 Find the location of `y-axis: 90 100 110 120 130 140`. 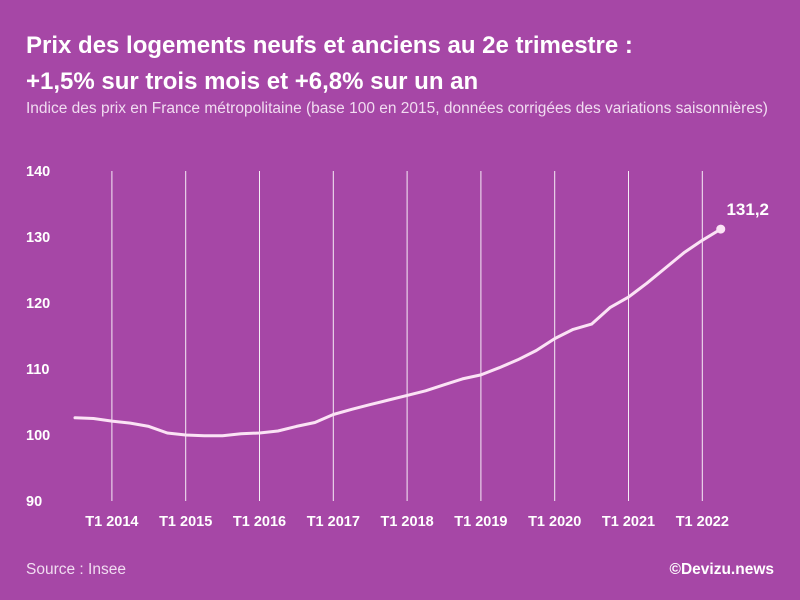

y-axis: 90 100 110 120 130 140 is located at coordinates (38, 337).